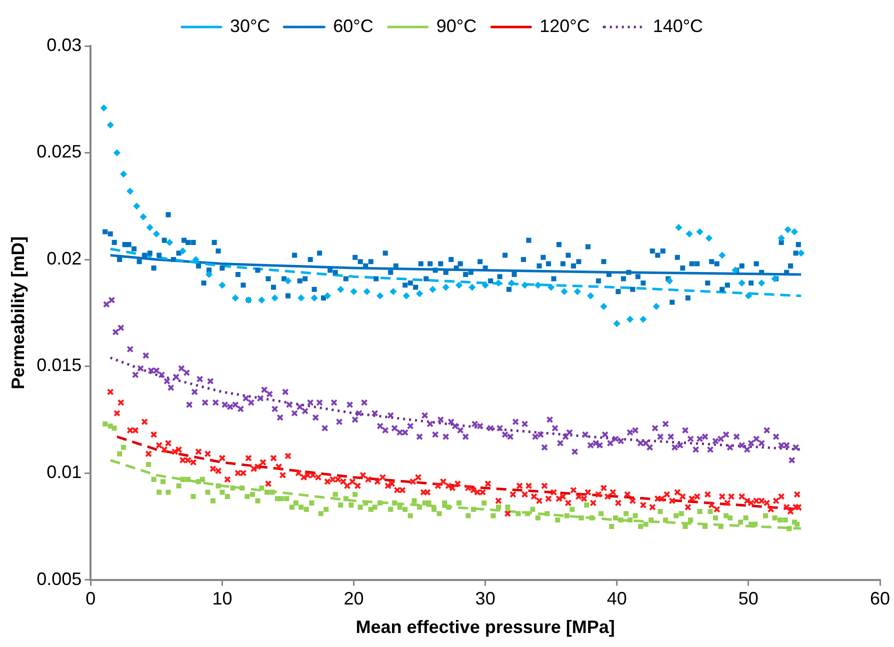 This screenshot has height=647, width=894. Describe the element at coordinates (59, 365) in the screenshot. I see `y-tick-label: 0.015` at that location.